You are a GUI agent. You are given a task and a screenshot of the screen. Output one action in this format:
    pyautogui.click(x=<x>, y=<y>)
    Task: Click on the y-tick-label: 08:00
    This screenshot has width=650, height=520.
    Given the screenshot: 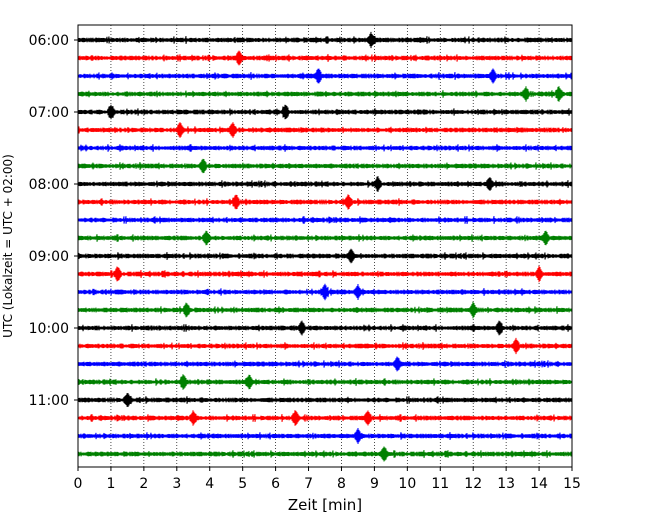 What is the action you would take?
    pyautogui.click(x=49, y=185)
    